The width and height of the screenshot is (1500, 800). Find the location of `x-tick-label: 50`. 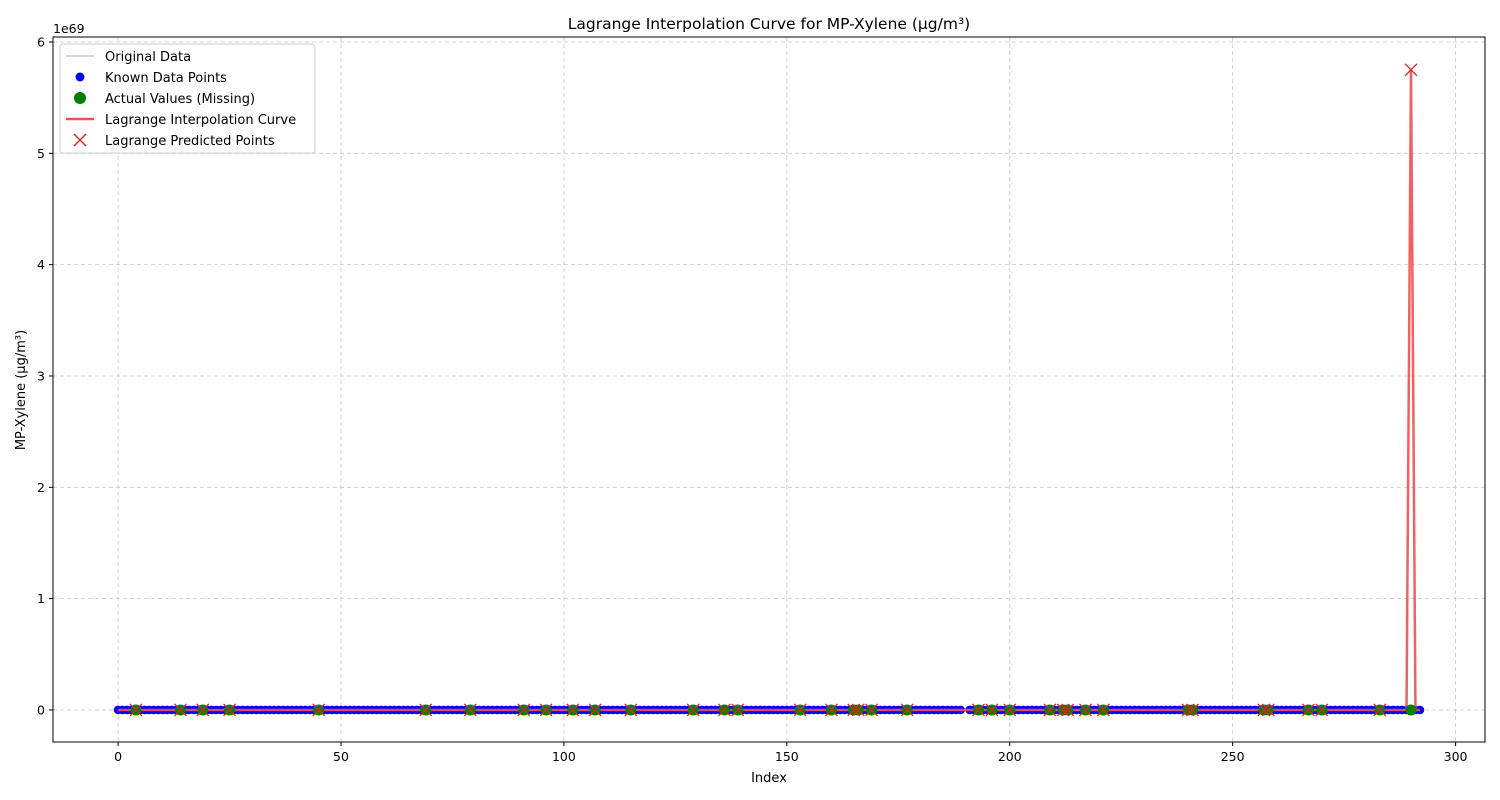

x-tick-label: 50 is located at coordinates (341, 756).